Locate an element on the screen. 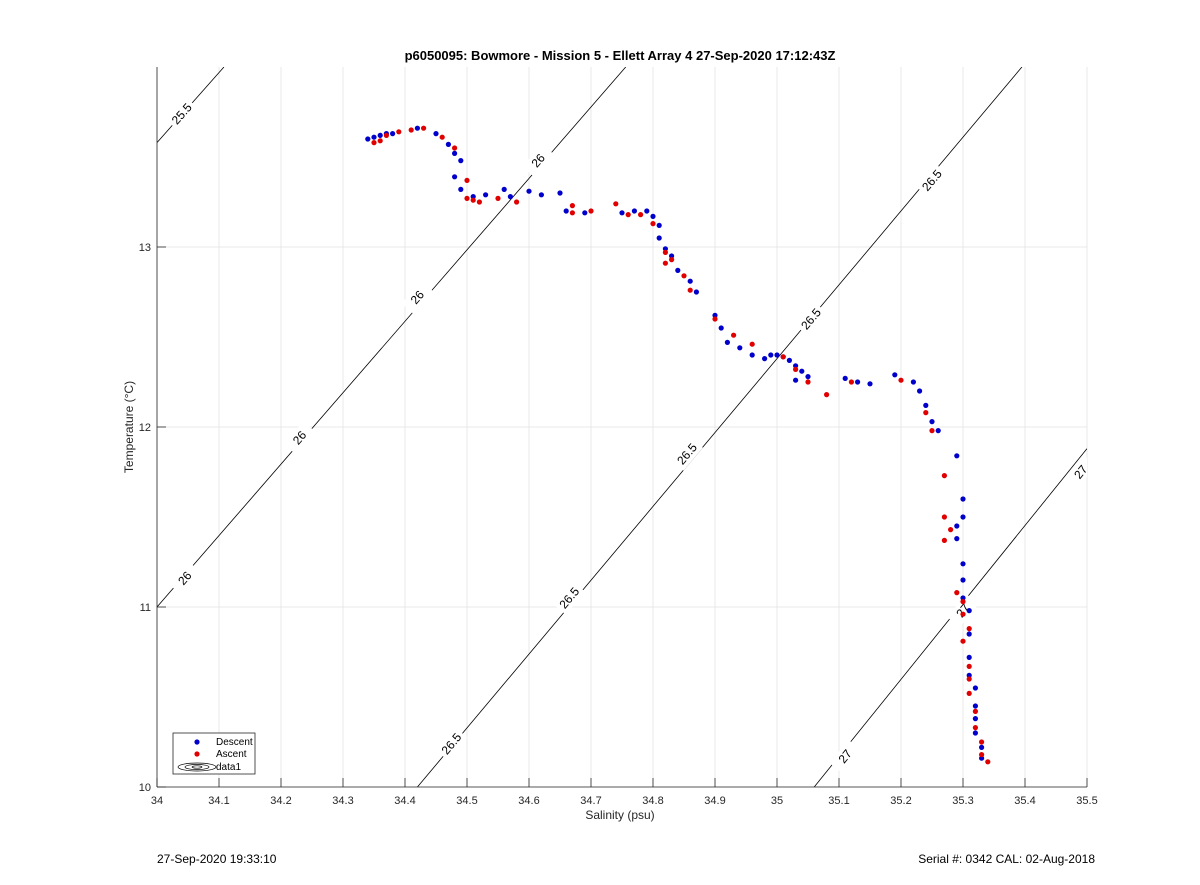  x-tick-label: 34.2 is located at coordinates (280, 801).